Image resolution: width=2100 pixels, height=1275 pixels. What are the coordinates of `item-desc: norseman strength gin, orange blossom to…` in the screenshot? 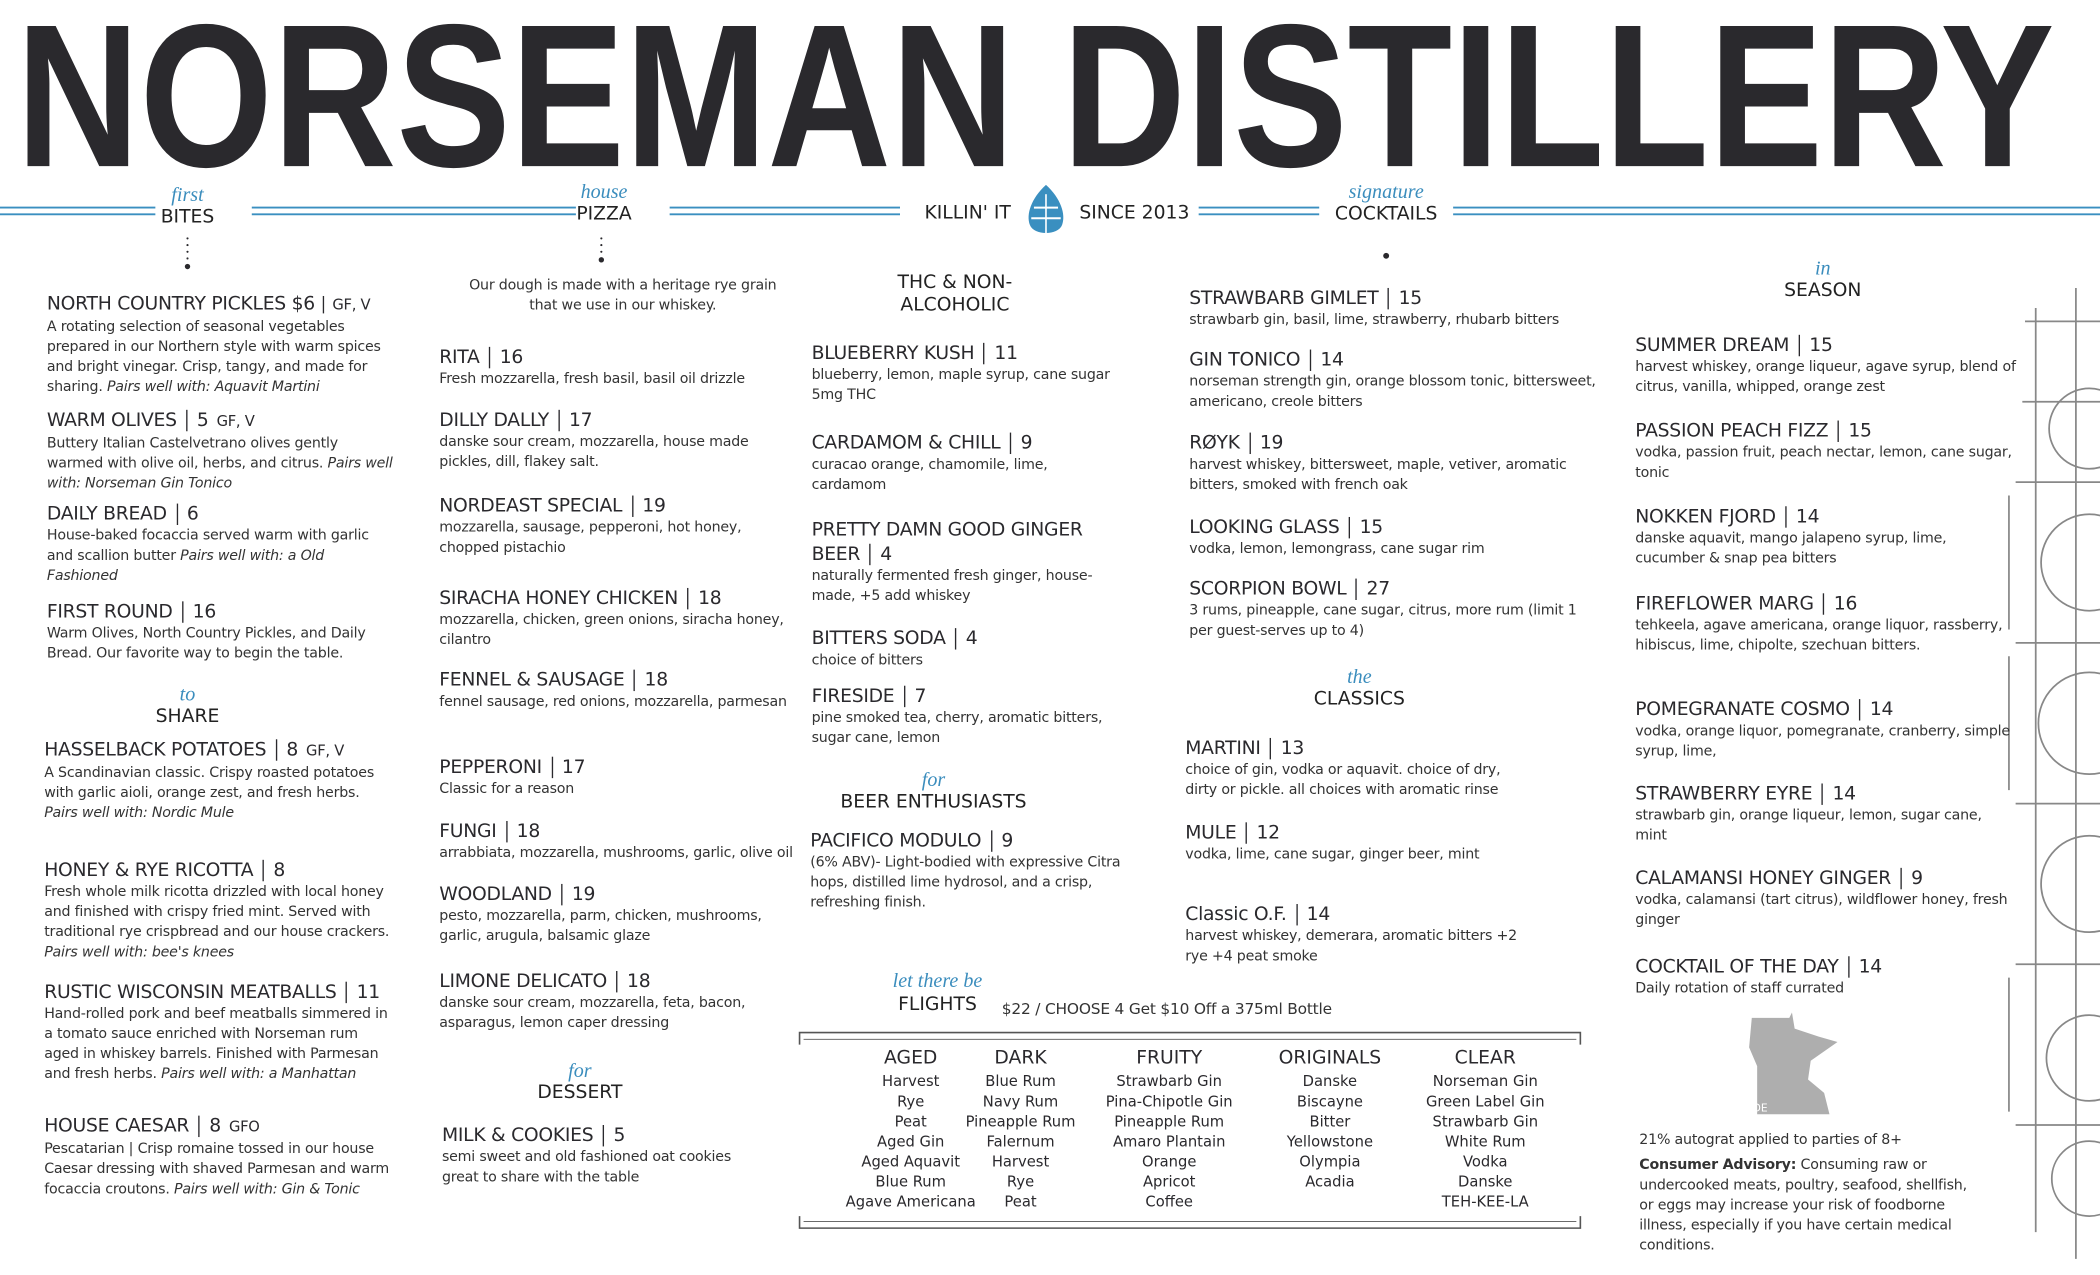 It's located at (1393, 392).